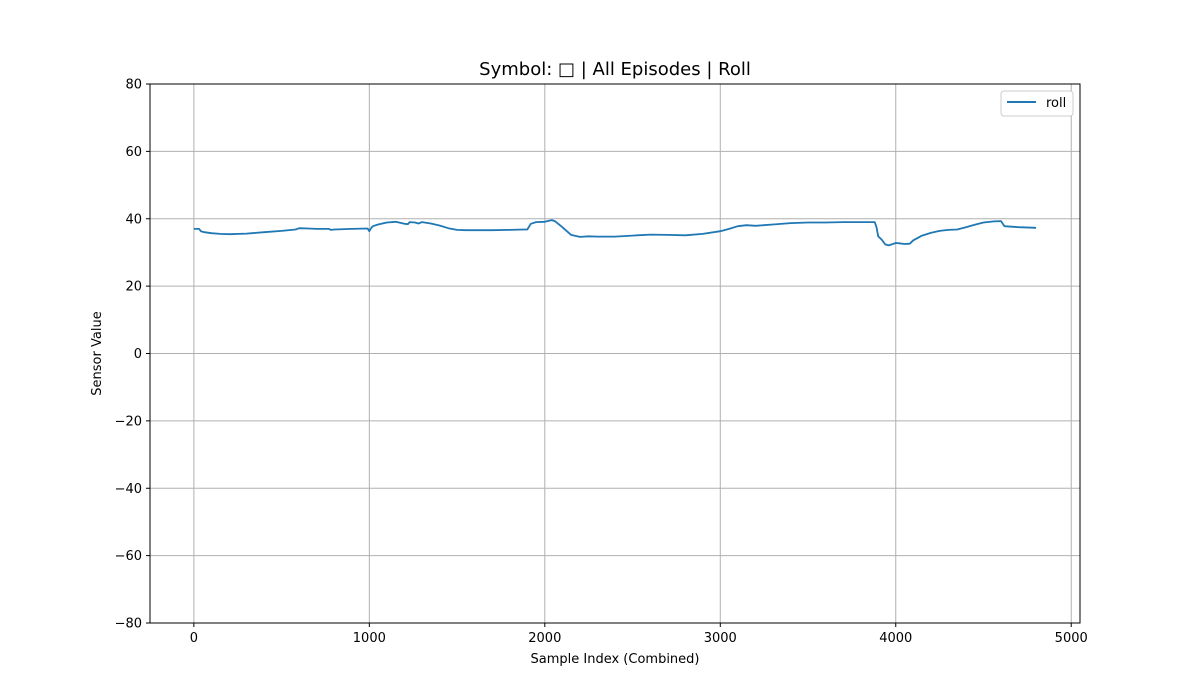 Image resolution: width=1200 pixels, height=700 pixels. Describe the element at coordinates (128, 421) in the screenshot. I see `y-tick-label: −20` at that location.